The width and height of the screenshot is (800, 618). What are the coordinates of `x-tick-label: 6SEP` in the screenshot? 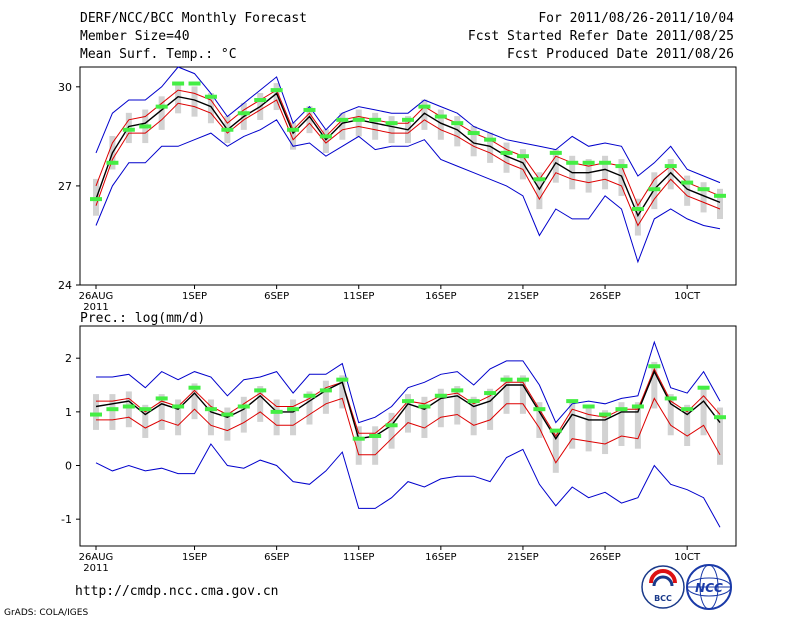 It's located at (276, 557).